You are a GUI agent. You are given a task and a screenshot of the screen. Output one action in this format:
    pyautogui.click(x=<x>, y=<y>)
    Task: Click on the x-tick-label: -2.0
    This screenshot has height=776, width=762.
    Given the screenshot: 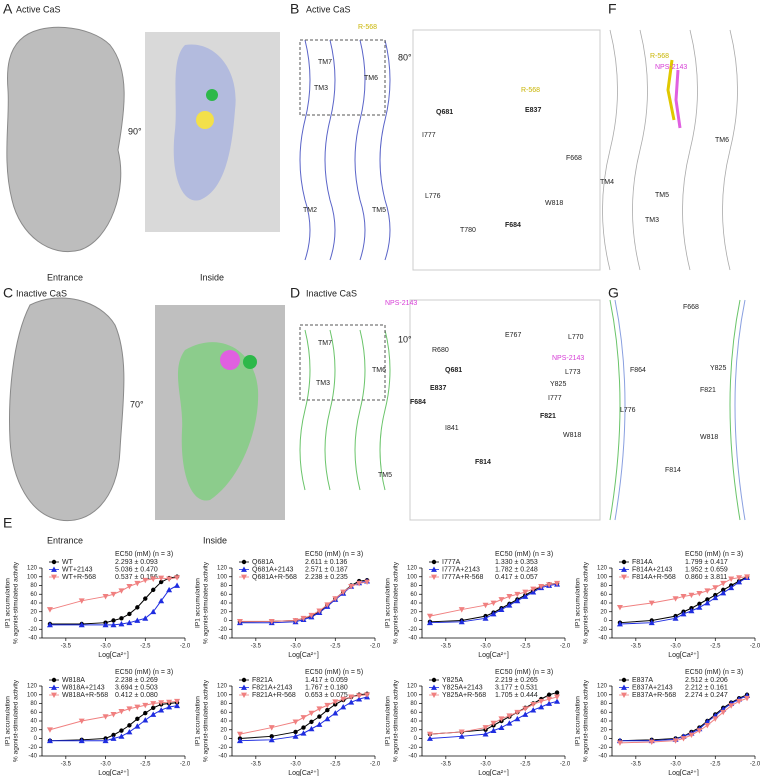 What is the action you would take?
    pyautogui.click(x=565, y=765)
    